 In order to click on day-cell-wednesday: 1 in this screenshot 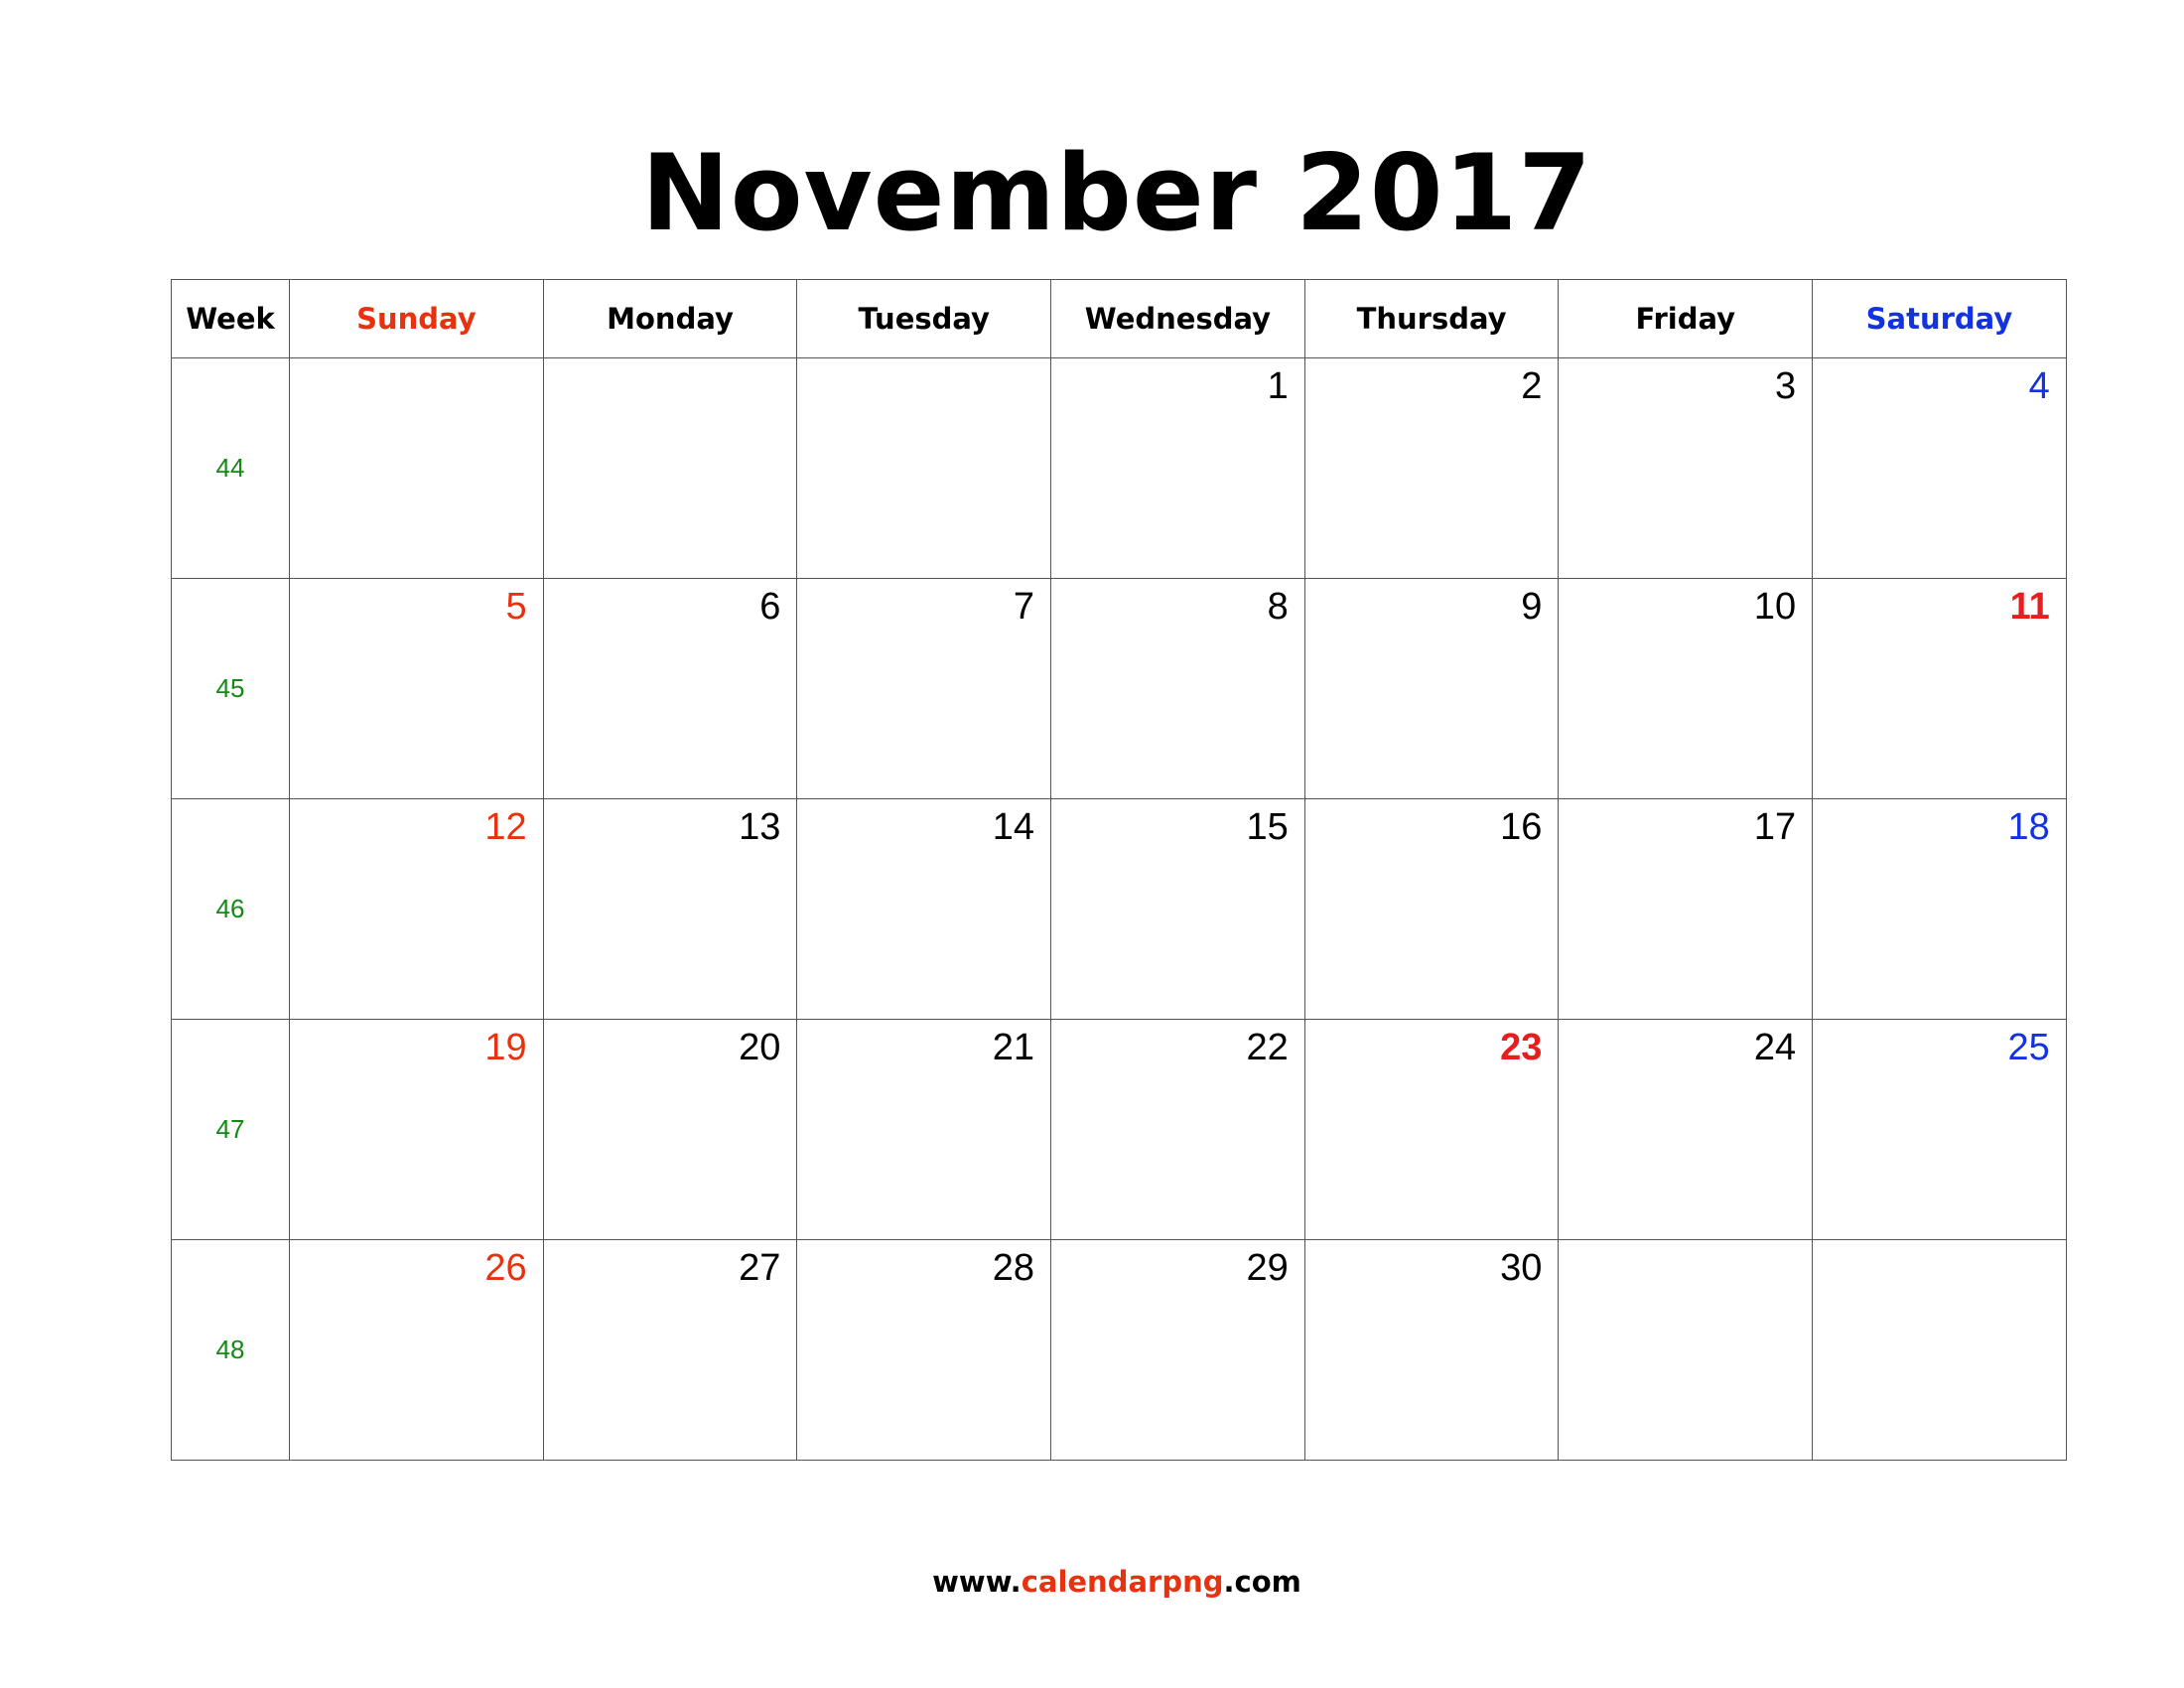, I will do `click(1177, 468)`.